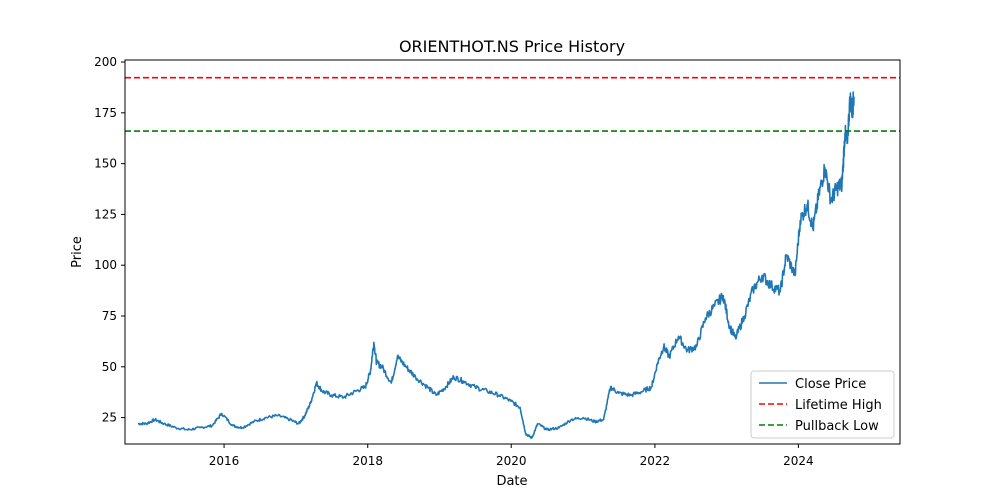 This screenshot has width=1000, height=500. Describe the element at coordinates (511, 461) in the screenshot. I see `x-tick-label: 2020` at that location.